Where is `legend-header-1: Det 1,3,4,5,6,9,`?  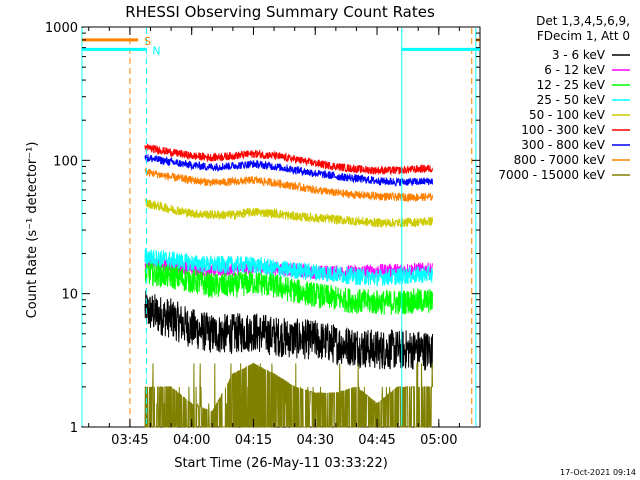
legend-header-1: Det 1,3,4,5,6,9, is located at coordinates (583, 21).